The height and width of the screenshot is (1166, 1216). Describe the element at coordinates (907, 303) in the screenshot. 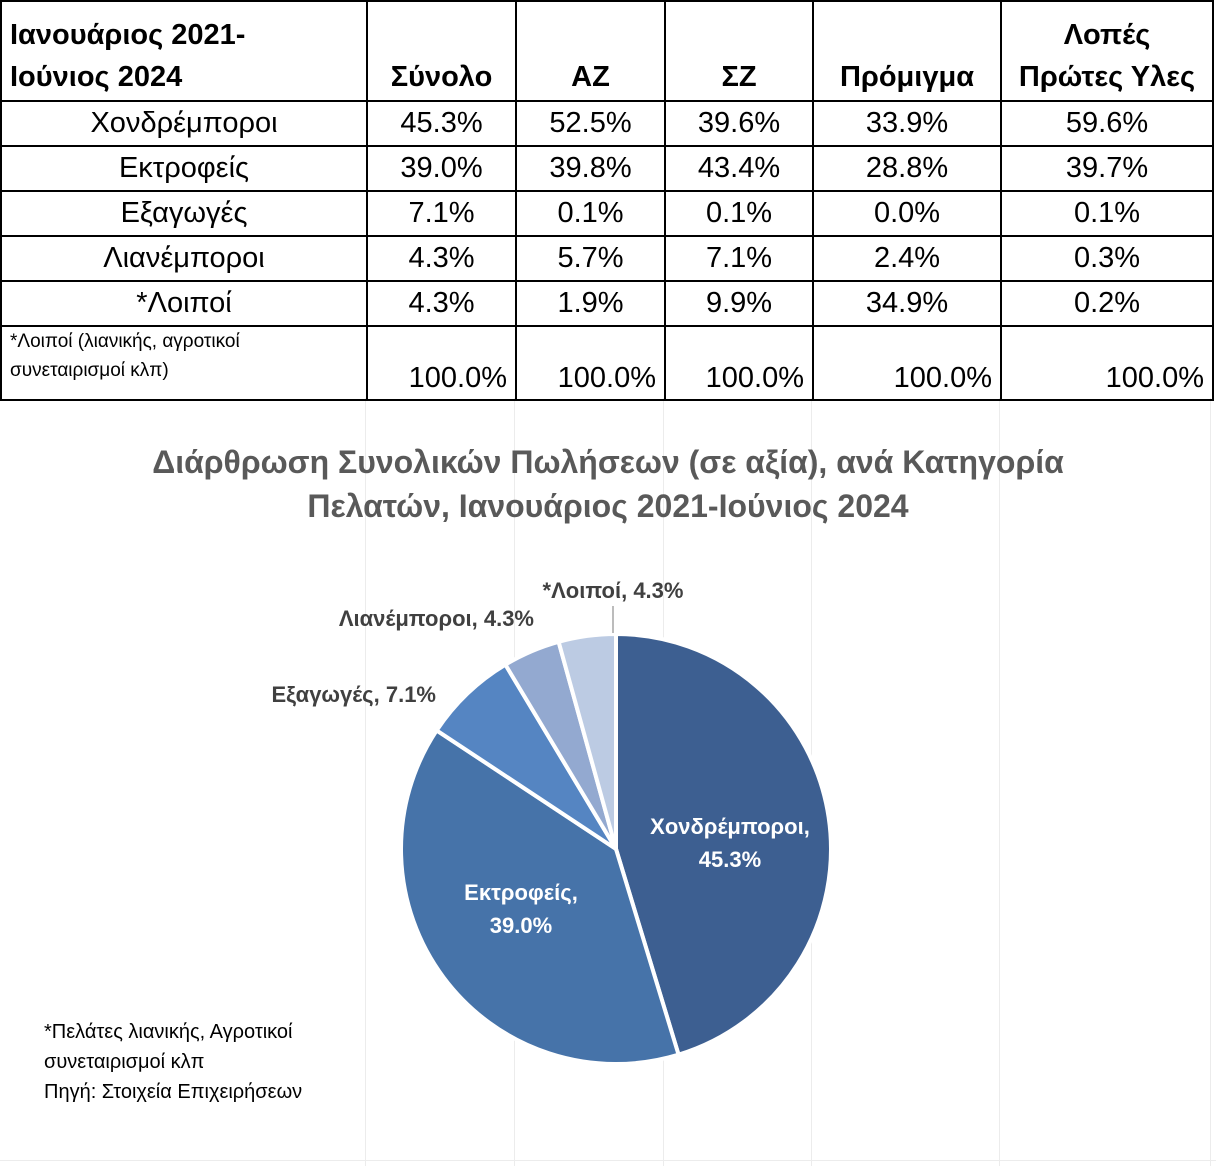

I see `table-cell: 34.9%` at that location.